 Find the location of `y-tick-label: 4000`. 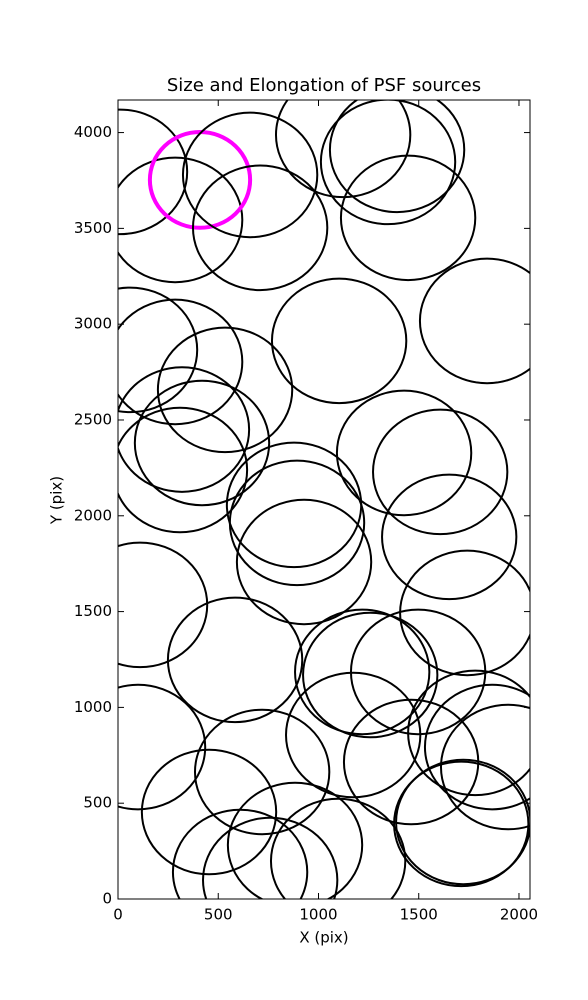

y-tick-label: 4000 is located at coordinates (93, 132).